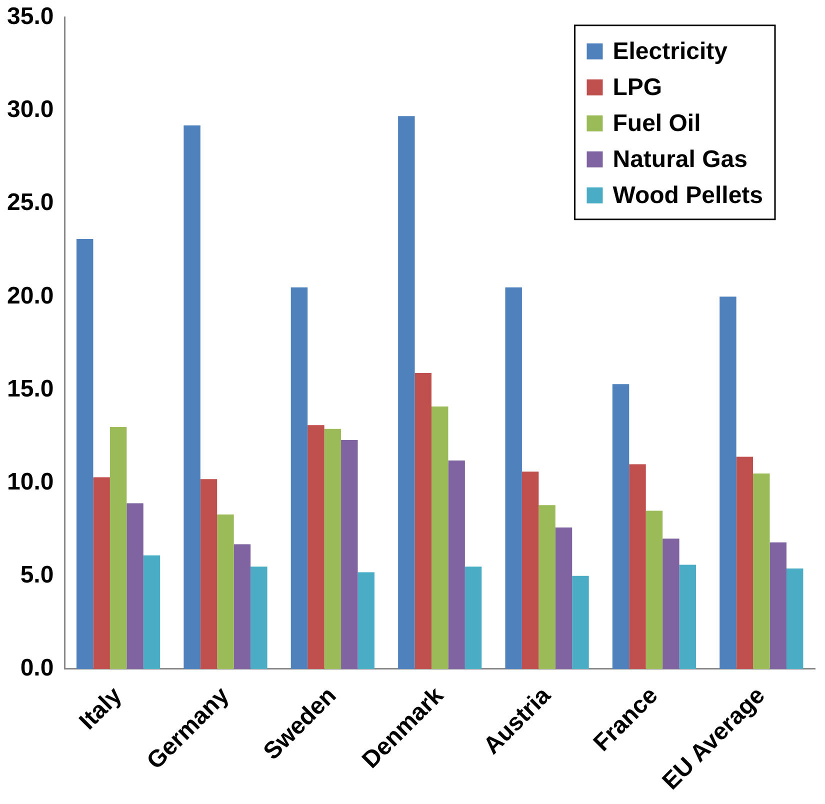 The height and width of the screenshot is (804, 825). I want to click on legend-label: Fuel Oil, so click(656, 124).